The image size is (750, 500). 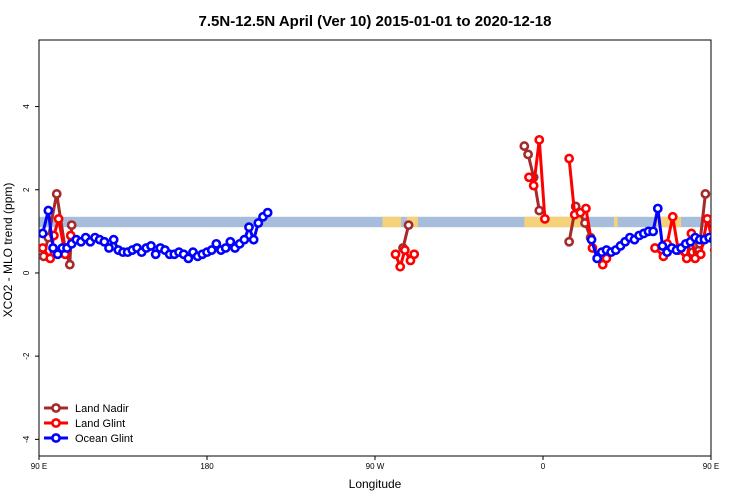 What do you see at coordinates (375, 484) in the screenshot?
I see `x-axis-label: Longitude` at bounding box center [375, 484].